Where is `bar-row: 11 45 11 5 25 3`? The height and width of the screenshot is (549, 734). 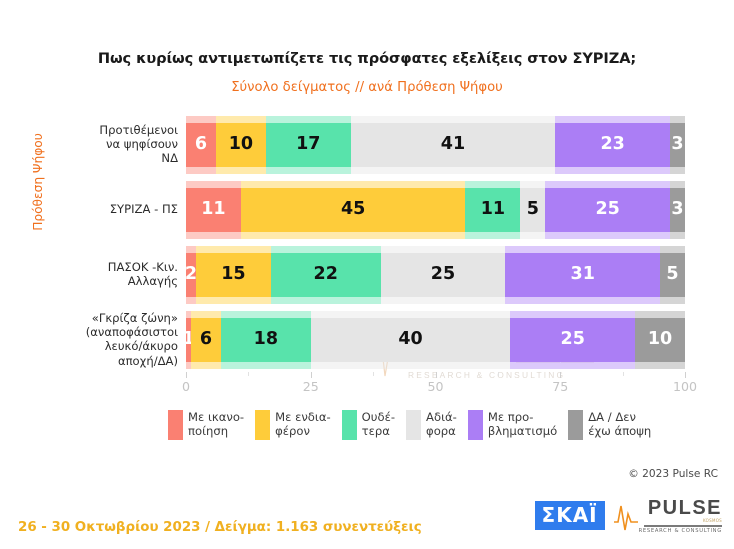
bar-row: 11 45 11 5 25 3 is located at coordinates (435, 209).